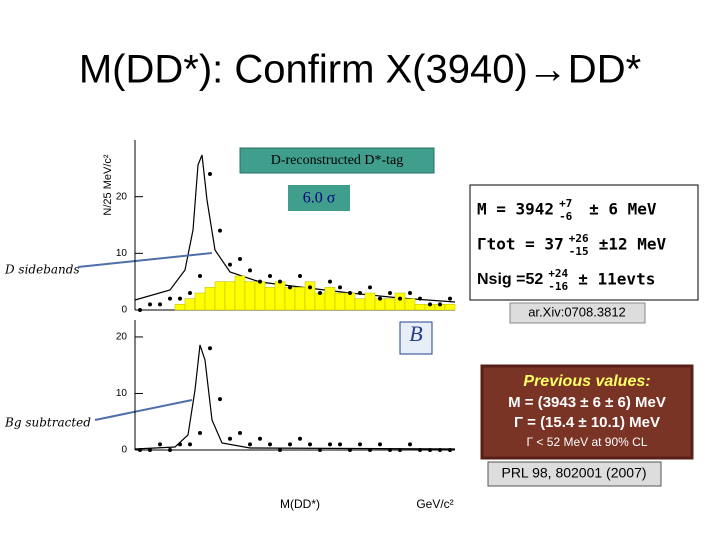  Describe the element at coordinates (515, 209) in the screenshot. I see `result-text: M = 3942` at that location.